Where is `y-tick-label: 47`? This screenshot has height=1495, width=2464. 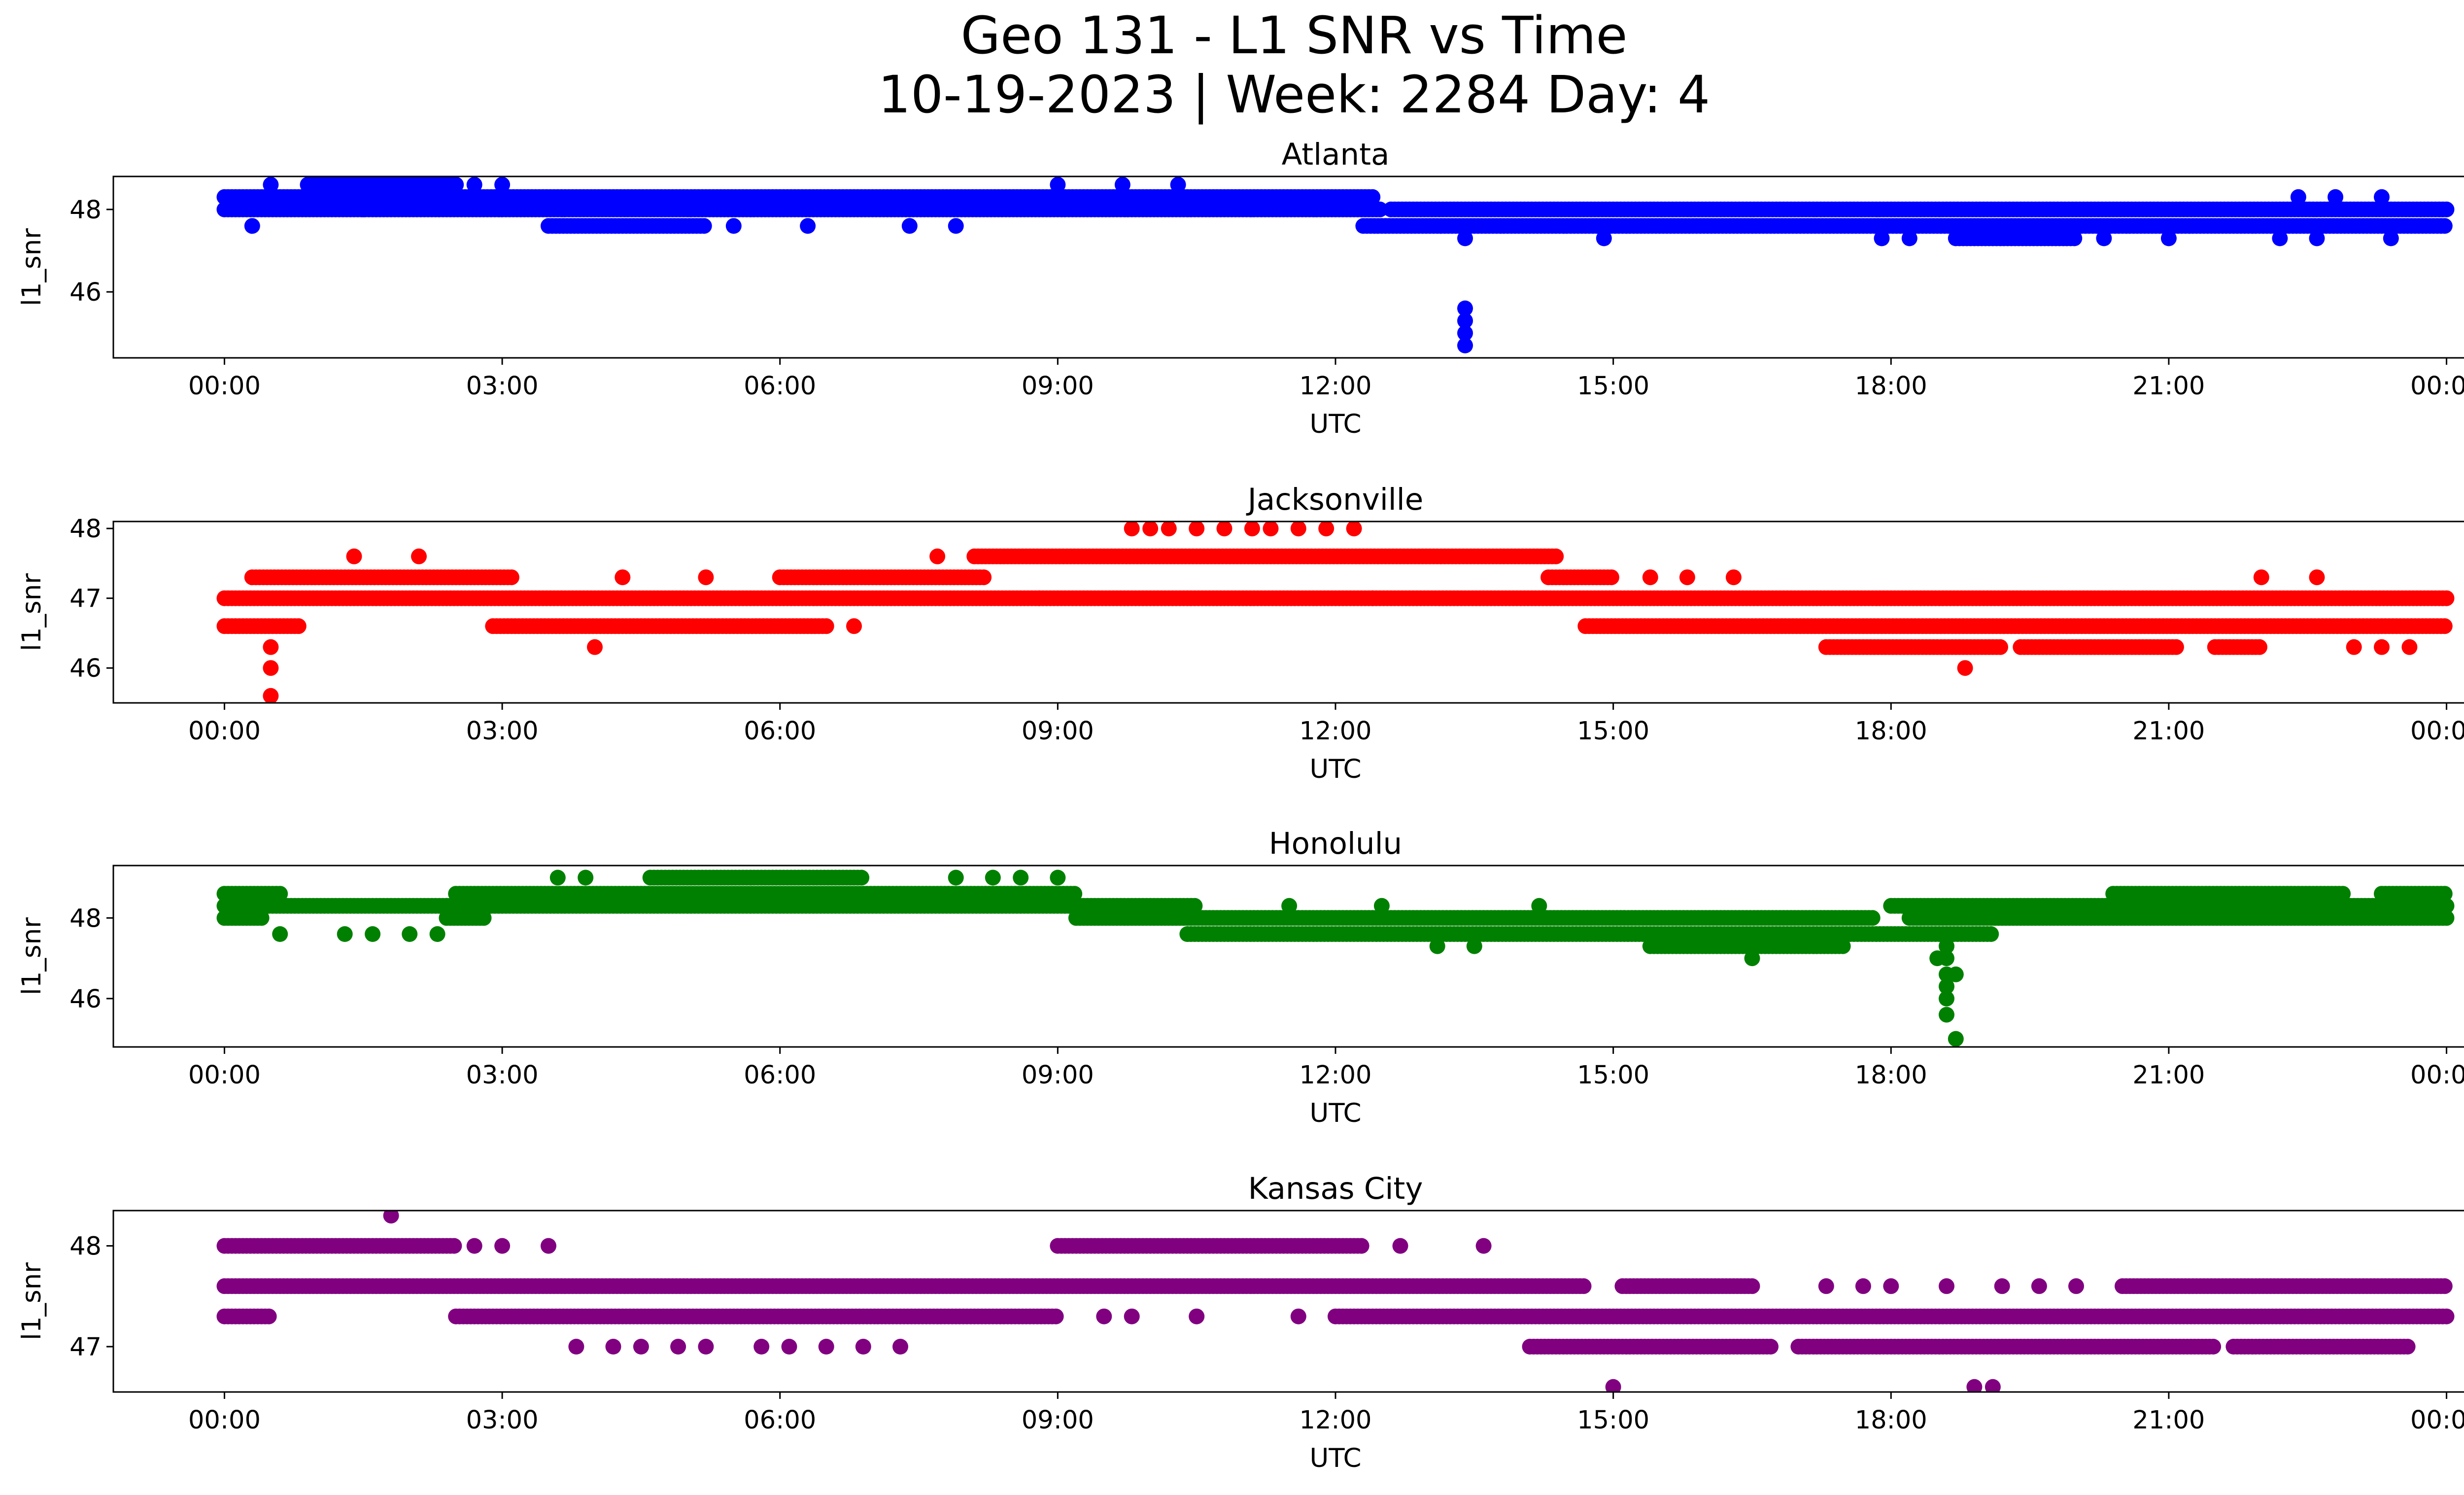 y-tick-label: 47 is located at coordinates (85, 599).